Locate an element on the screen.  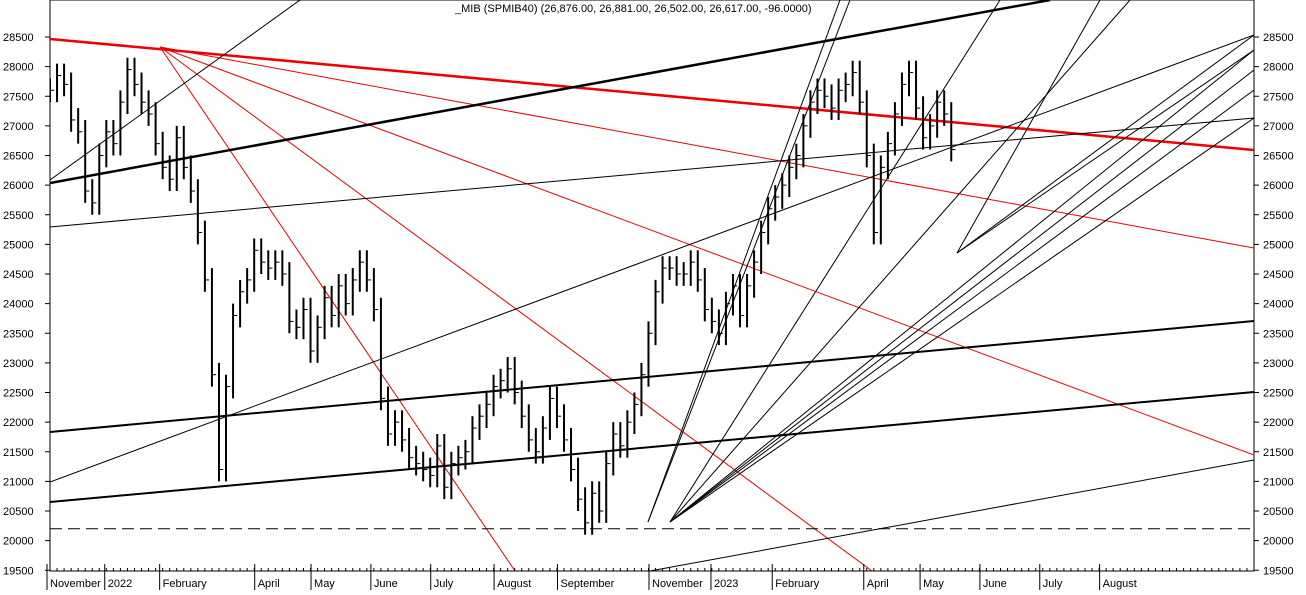
y-tick-label-right: 22000 is located at coordinates (1278, 423).